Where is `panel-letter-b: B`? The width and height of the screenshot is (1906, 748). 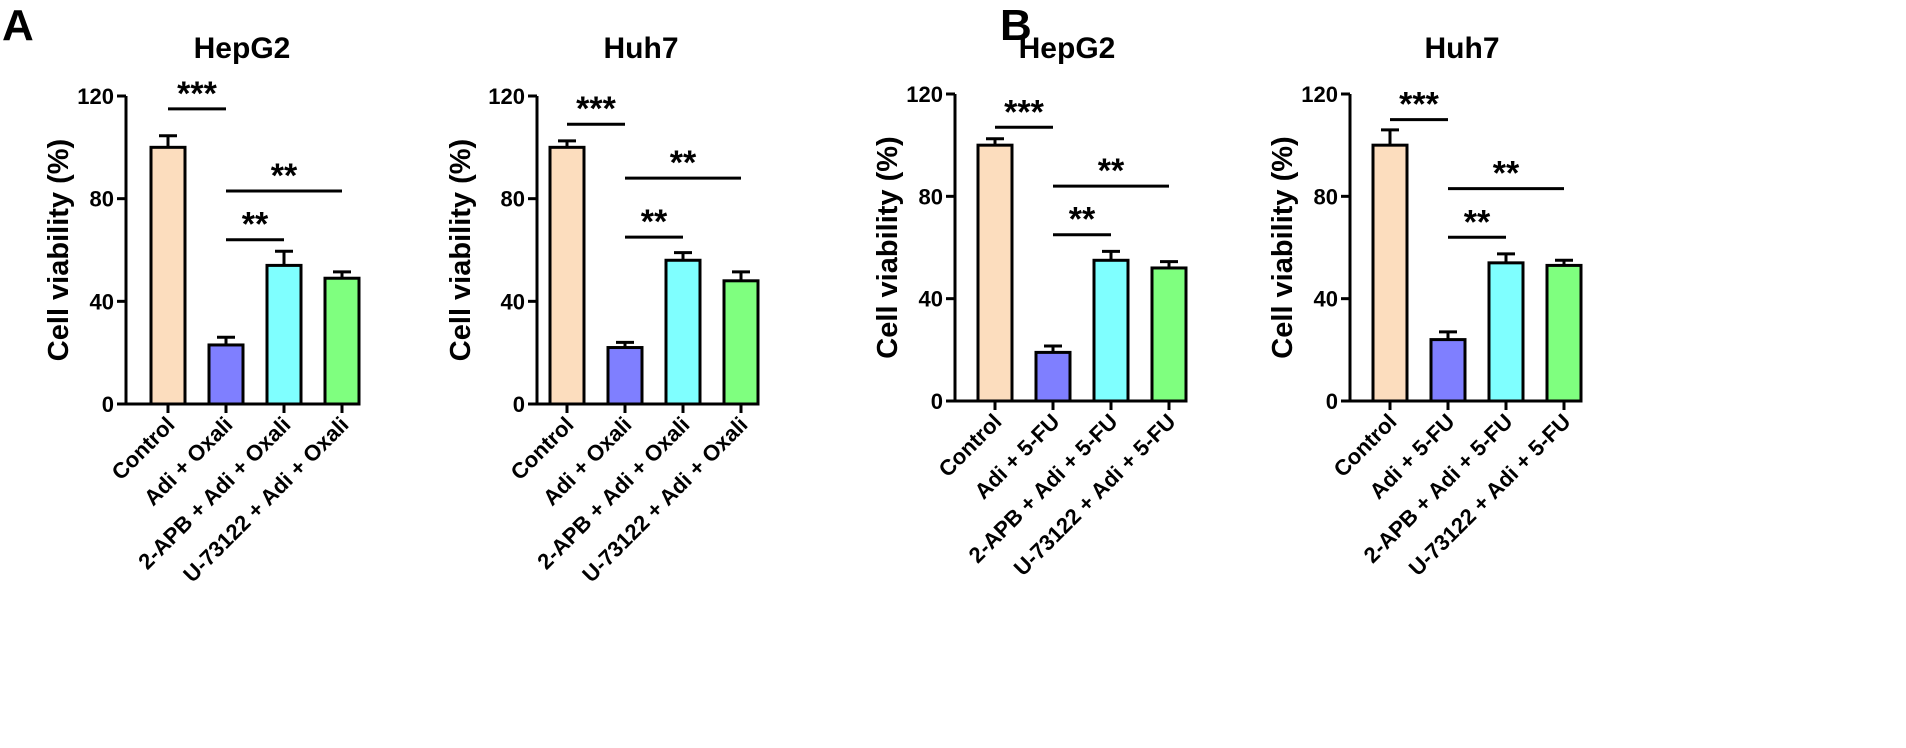
panel-letter-b: B is located at coordinates (1016, 25).